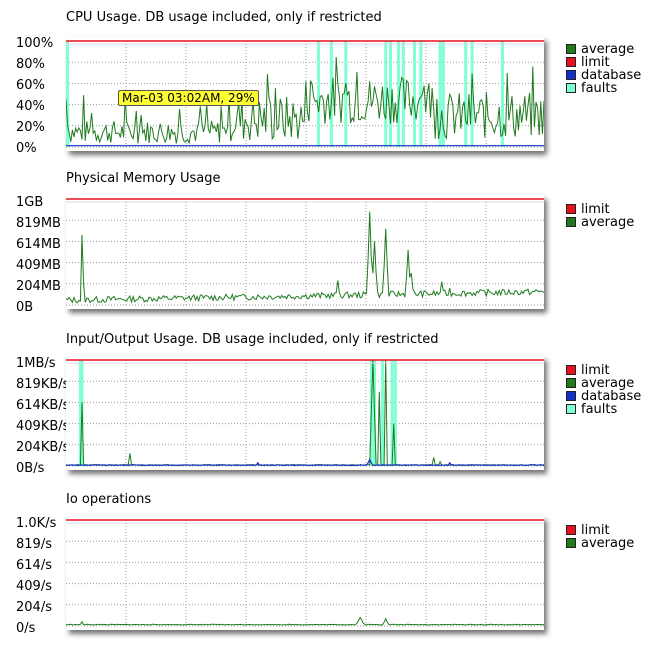 The image size is (661, 653). Describe the element at coordinates (43, 384) in the screenshot. I see `y-tick-label: 819KB/s` at that location.